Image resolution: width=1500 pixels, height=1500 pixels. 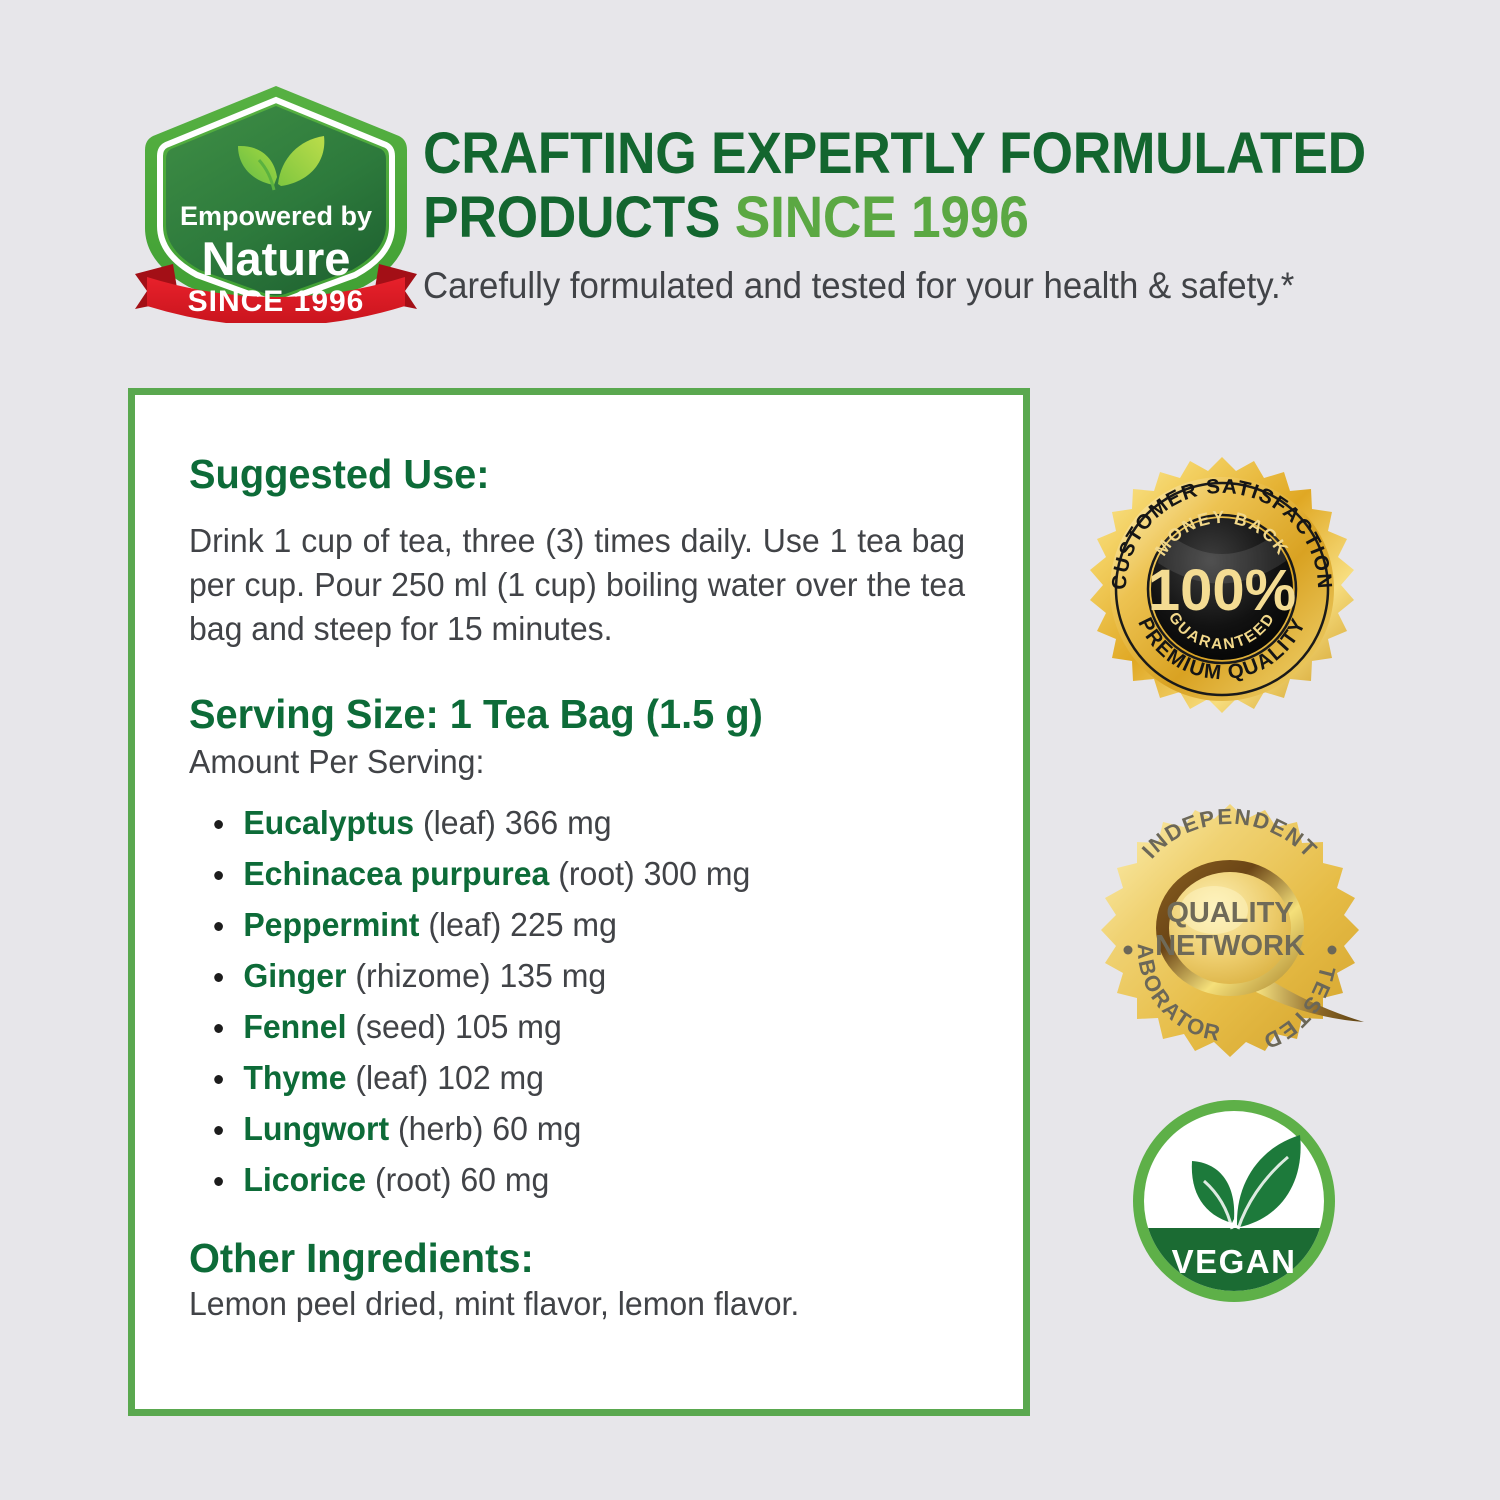 I want to click on seal-ring-line-outer, so click(x=1222, y=589).